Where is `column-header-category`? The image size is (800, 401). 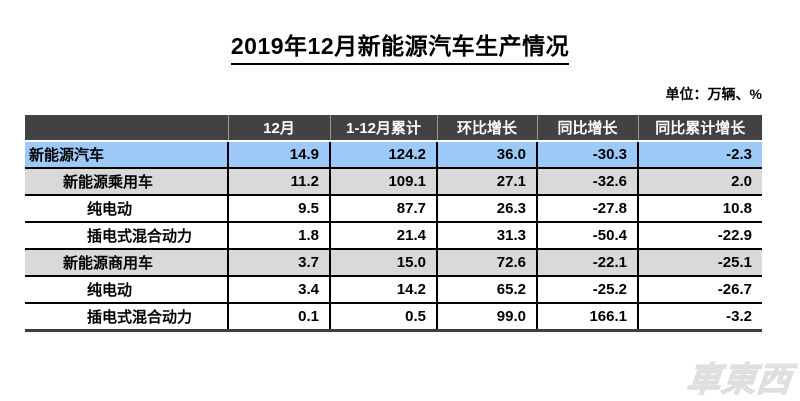 column-header-category is located at coordinates (126, 128).